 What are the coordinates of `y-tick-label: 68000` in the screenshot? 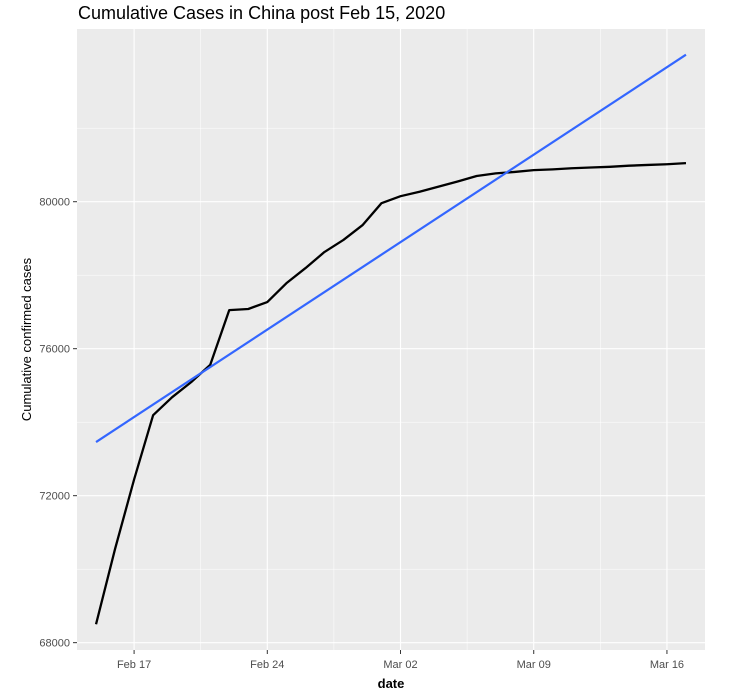 It's located at (54, 644).